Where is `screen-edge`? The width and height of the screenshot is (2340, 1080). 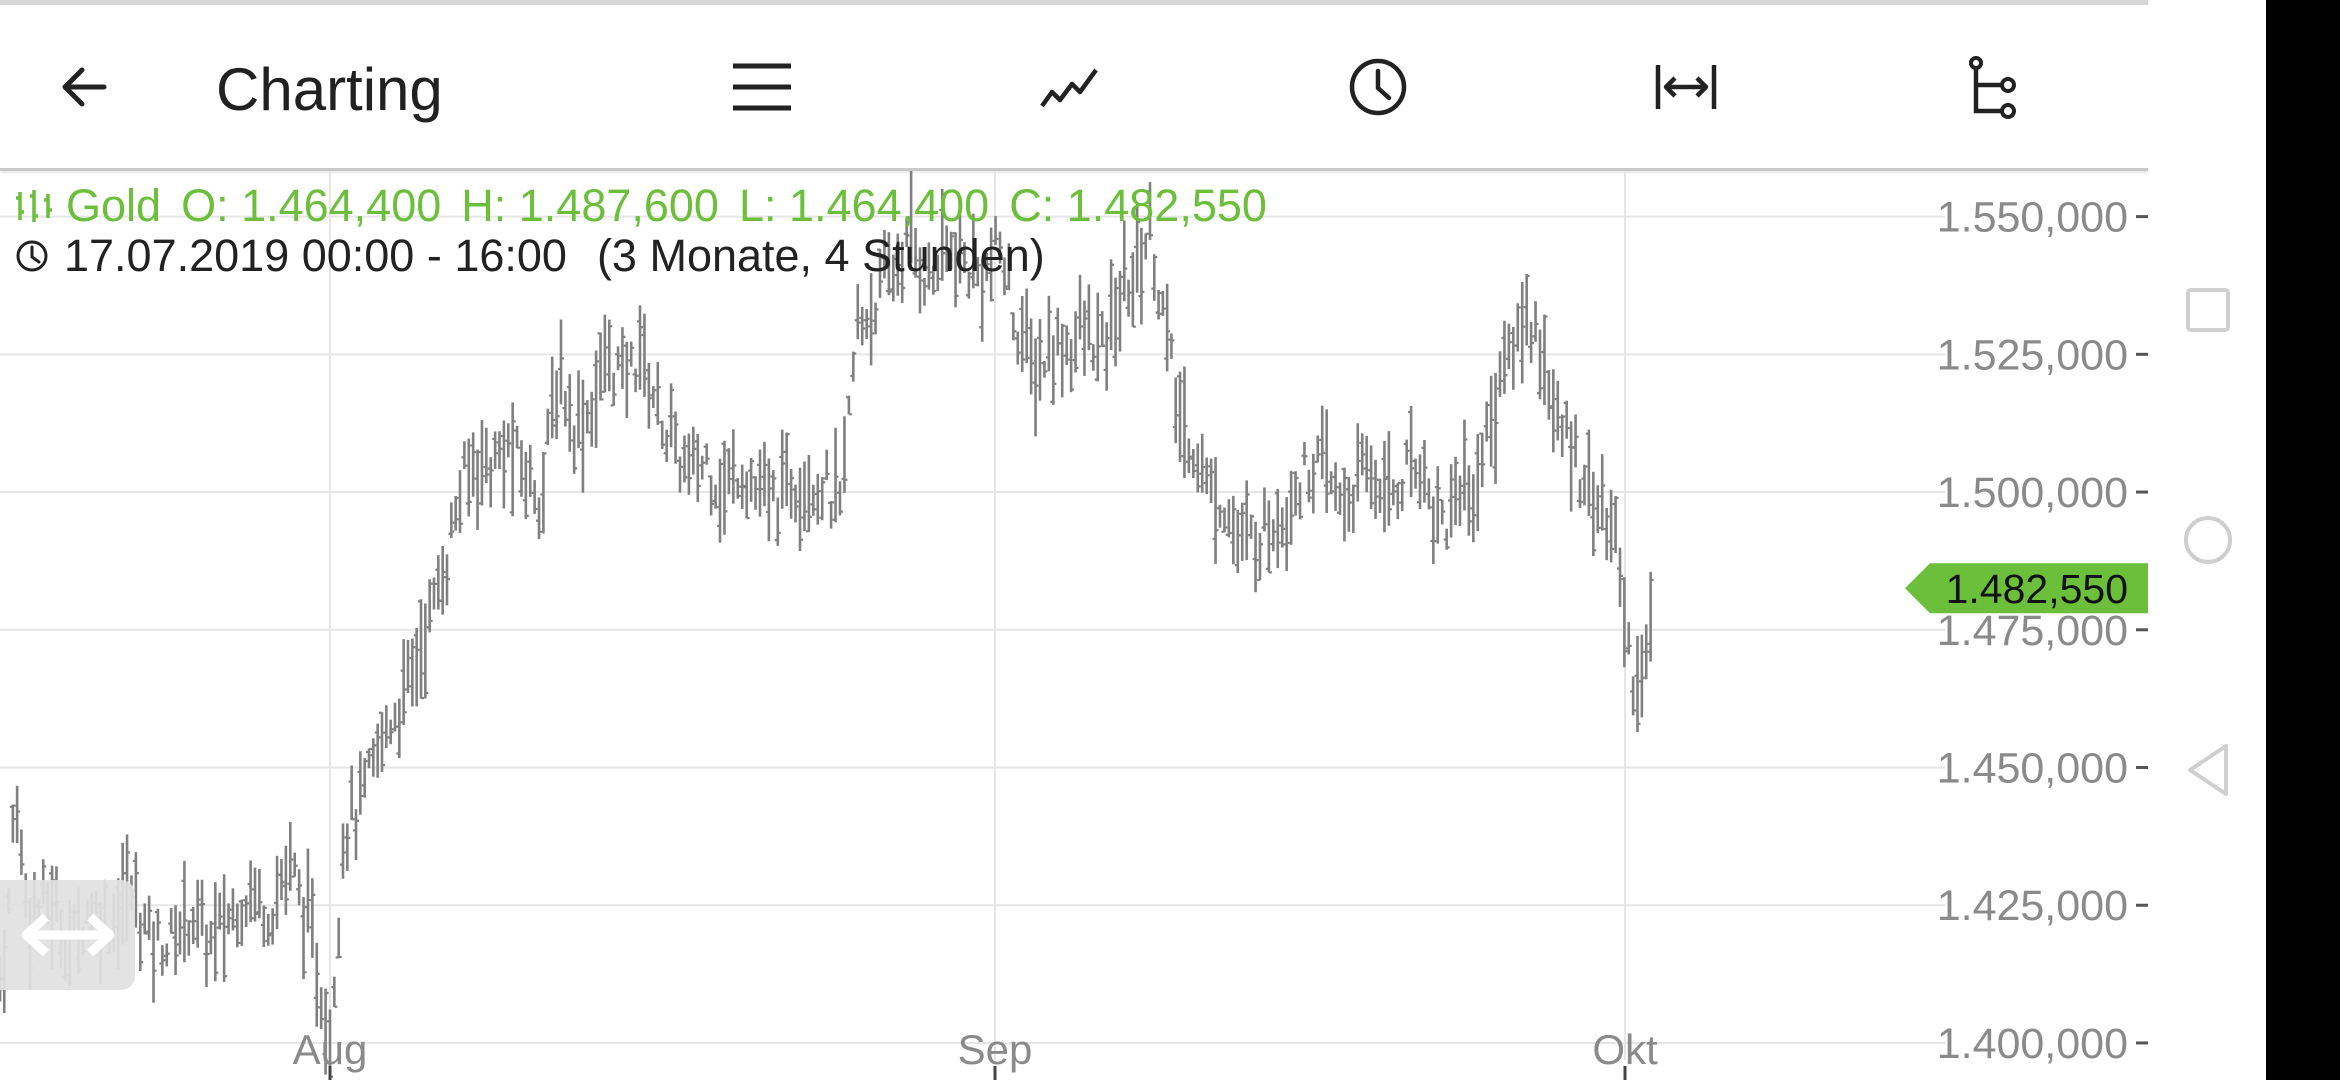 screen-edge is located at coordinates (2303, 540).